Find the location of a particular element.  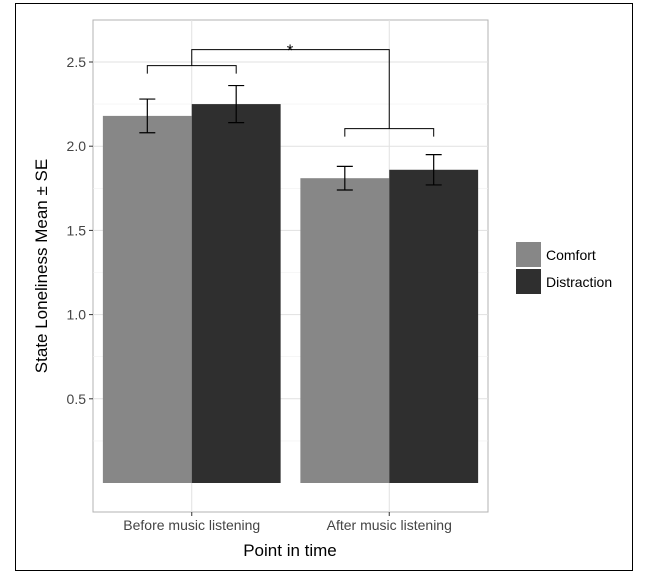

y-tick-label: 2.5 is located at coordinates (77, 62).